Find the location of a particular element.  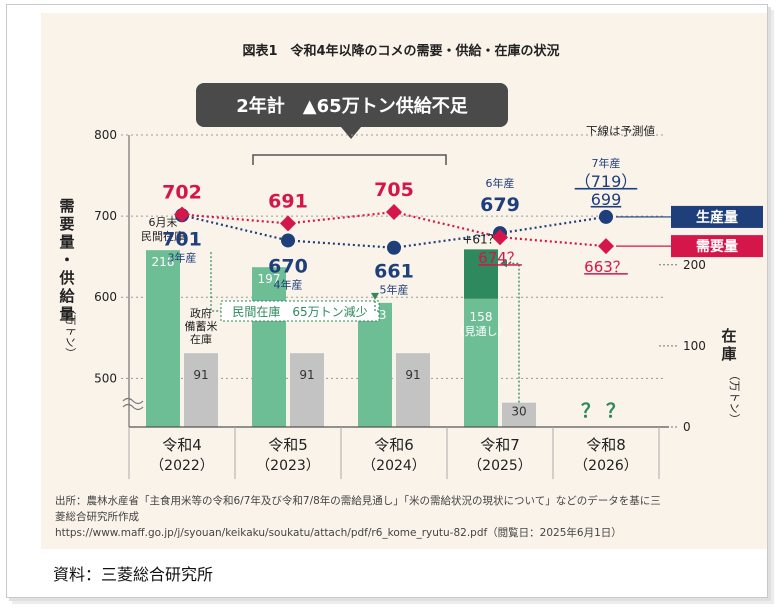

demand-label: 674？ is located at coordinates (500, 258).